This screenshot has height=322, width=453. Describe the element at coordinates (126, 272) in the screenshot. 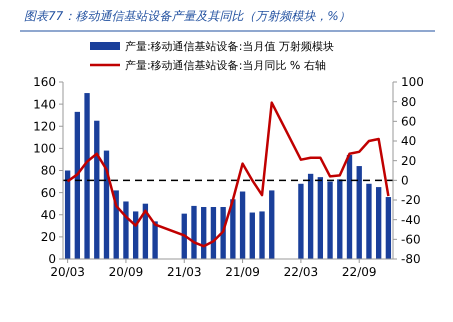

I see `x-tick-label: 20/09` at that location.